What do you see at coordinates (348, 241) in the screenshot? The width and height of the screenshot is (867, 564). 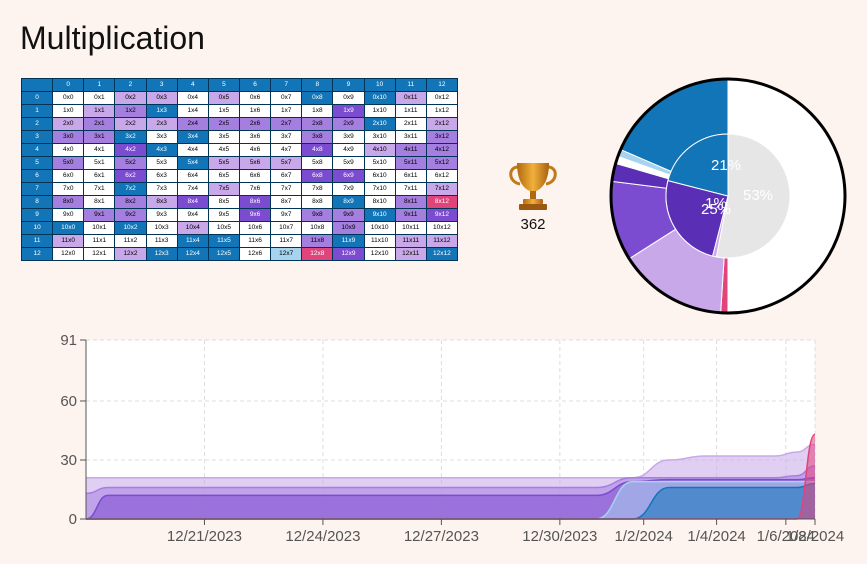 I see `table-cell: 11x9` at bounding box center [348, 241].